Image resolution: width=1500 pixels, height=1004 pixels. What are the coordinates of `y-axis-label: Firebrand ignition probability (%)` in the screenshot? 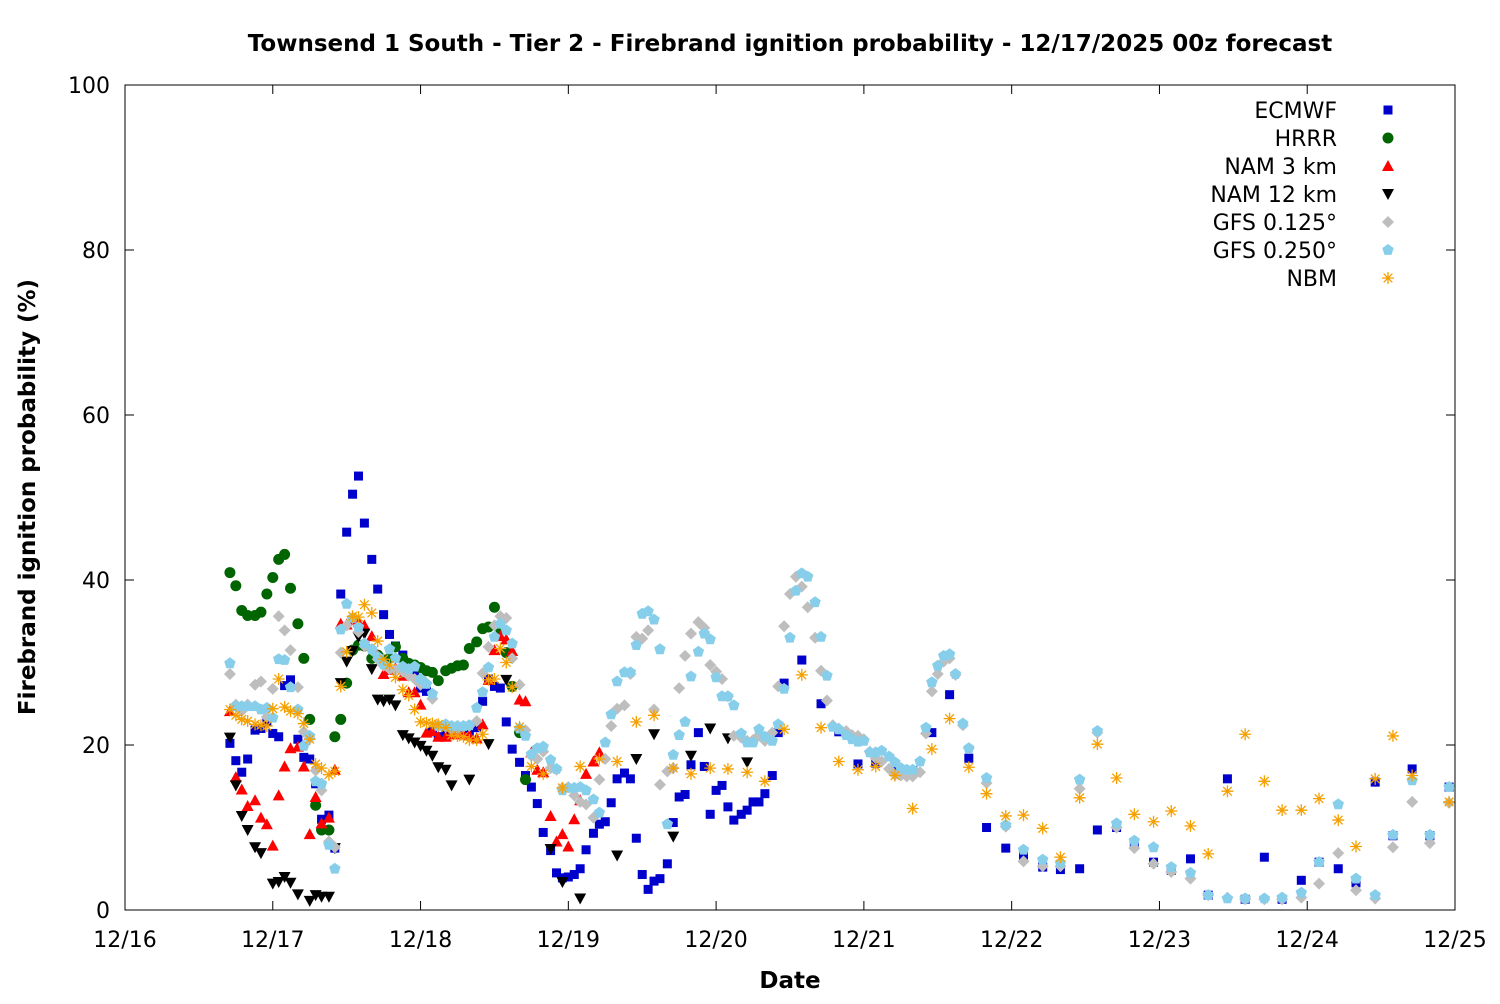 It's located at (28, 497).